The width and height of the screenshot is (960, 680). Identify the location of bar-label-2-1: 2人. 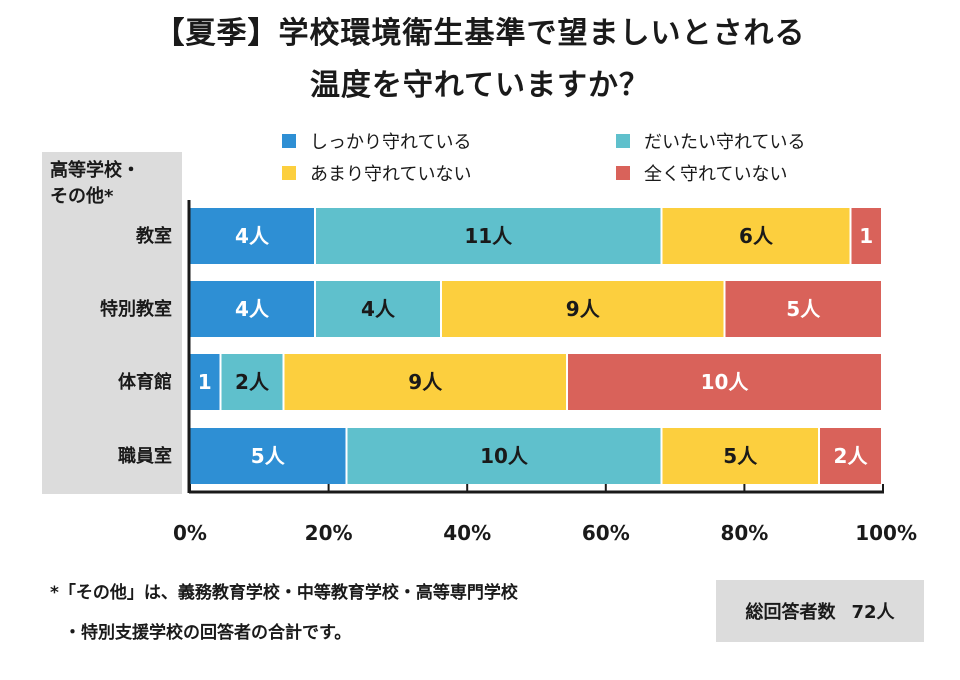
(252, 382).